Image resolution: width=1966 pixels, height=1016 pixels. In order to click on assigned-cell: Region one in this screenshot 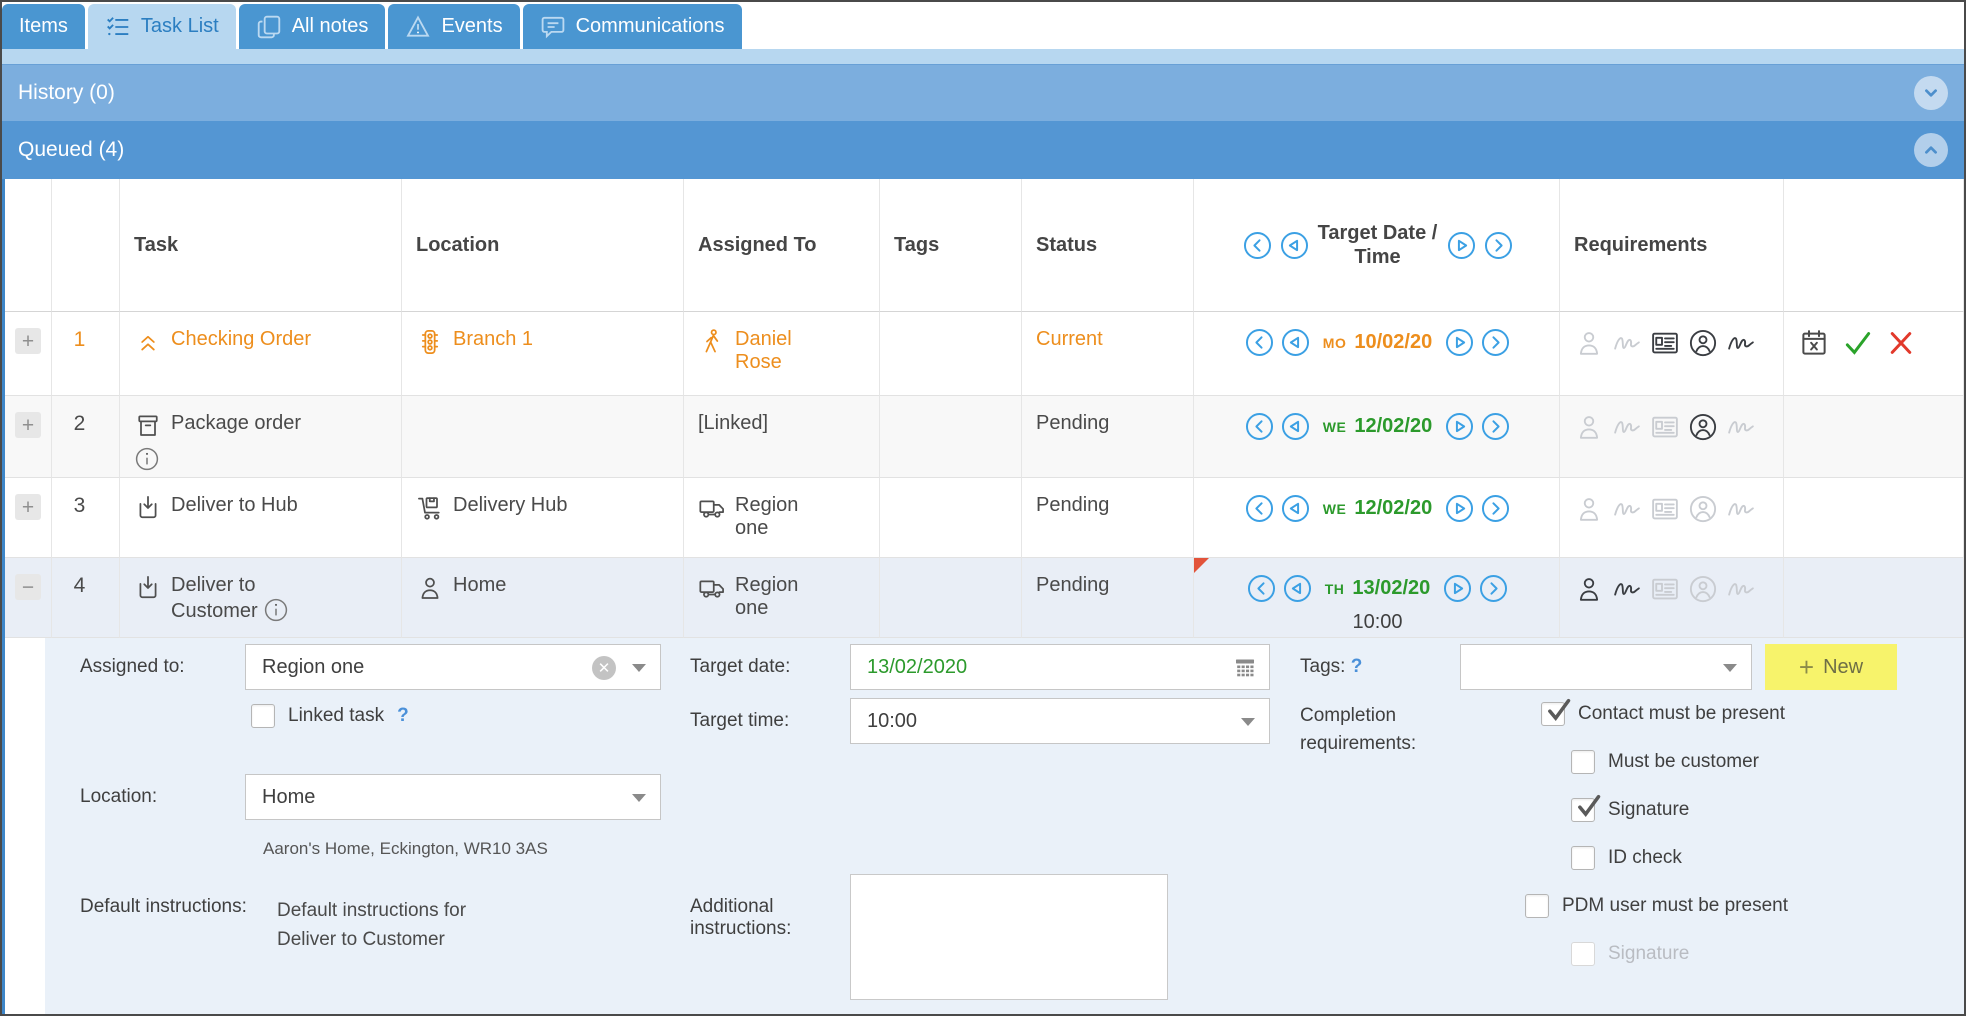, I will do `click(782, 518)`.